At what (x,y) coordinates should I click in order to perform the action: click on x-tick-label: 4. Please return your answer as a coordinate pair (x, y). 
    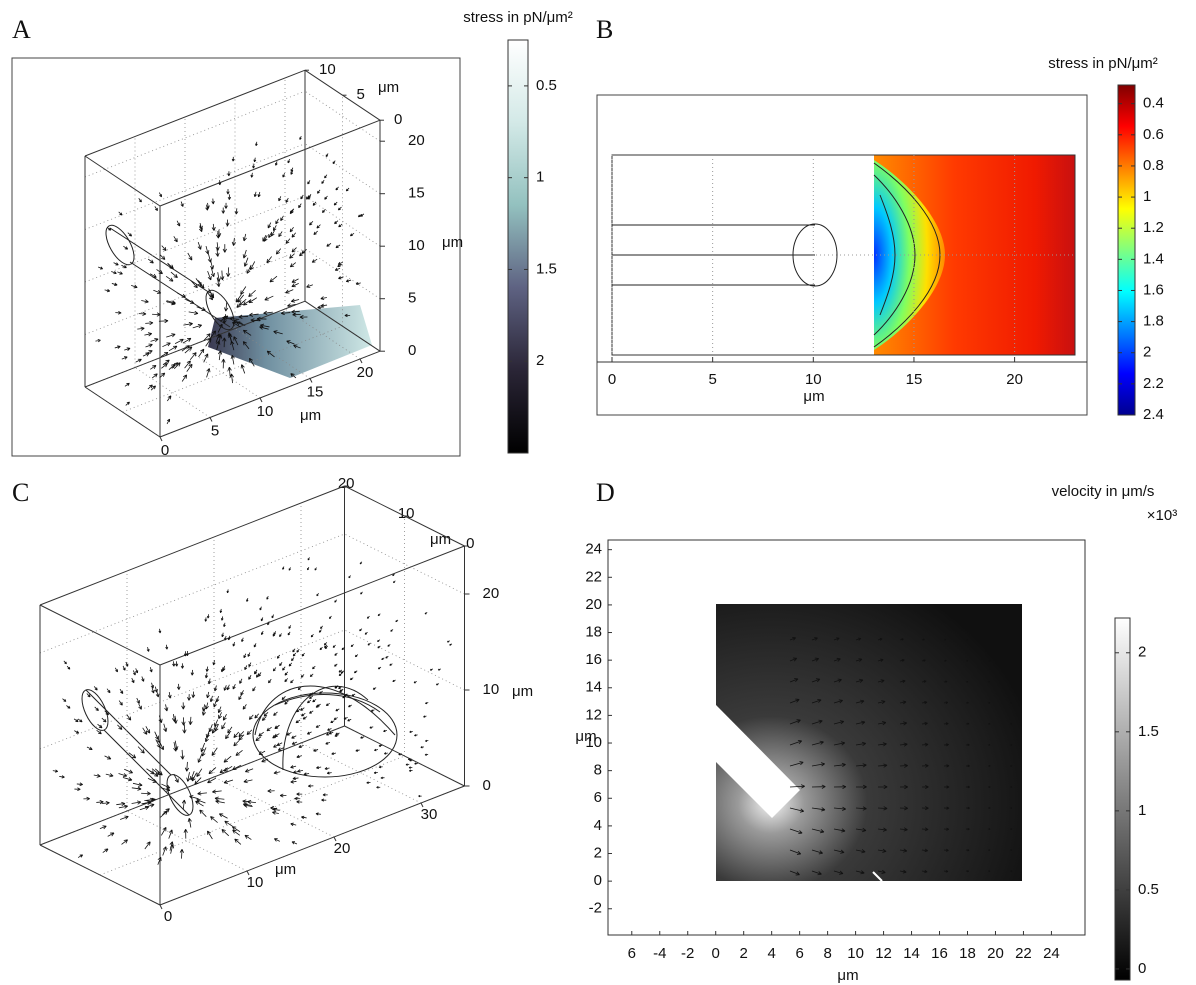
    Looking at the image, I should click on (771, 953).